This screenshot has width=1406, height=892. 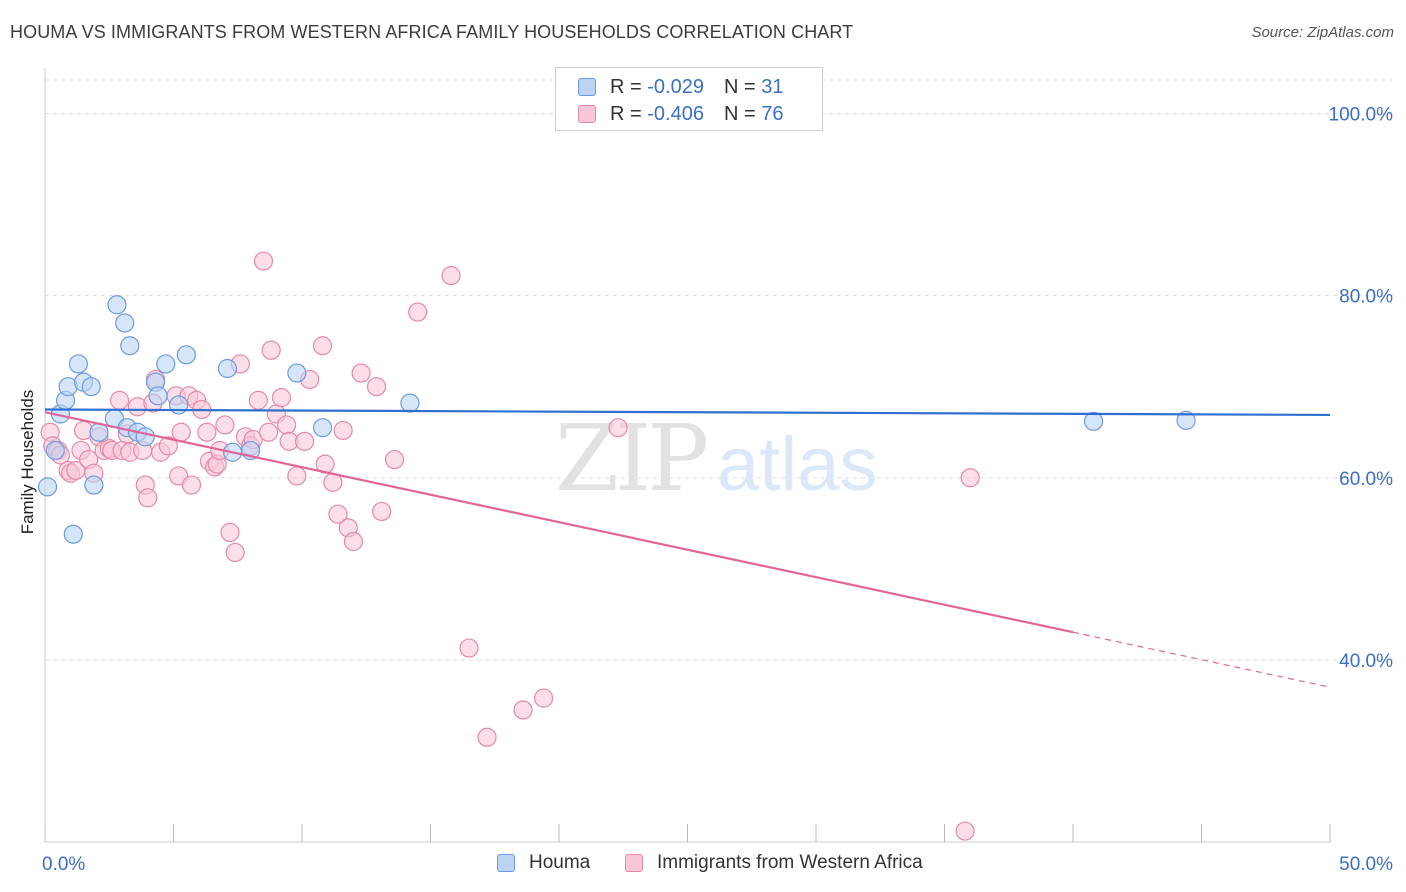 I want to click on stats-row-immigrants: R = -0.406 N = 76, so click(x=680, y=114).